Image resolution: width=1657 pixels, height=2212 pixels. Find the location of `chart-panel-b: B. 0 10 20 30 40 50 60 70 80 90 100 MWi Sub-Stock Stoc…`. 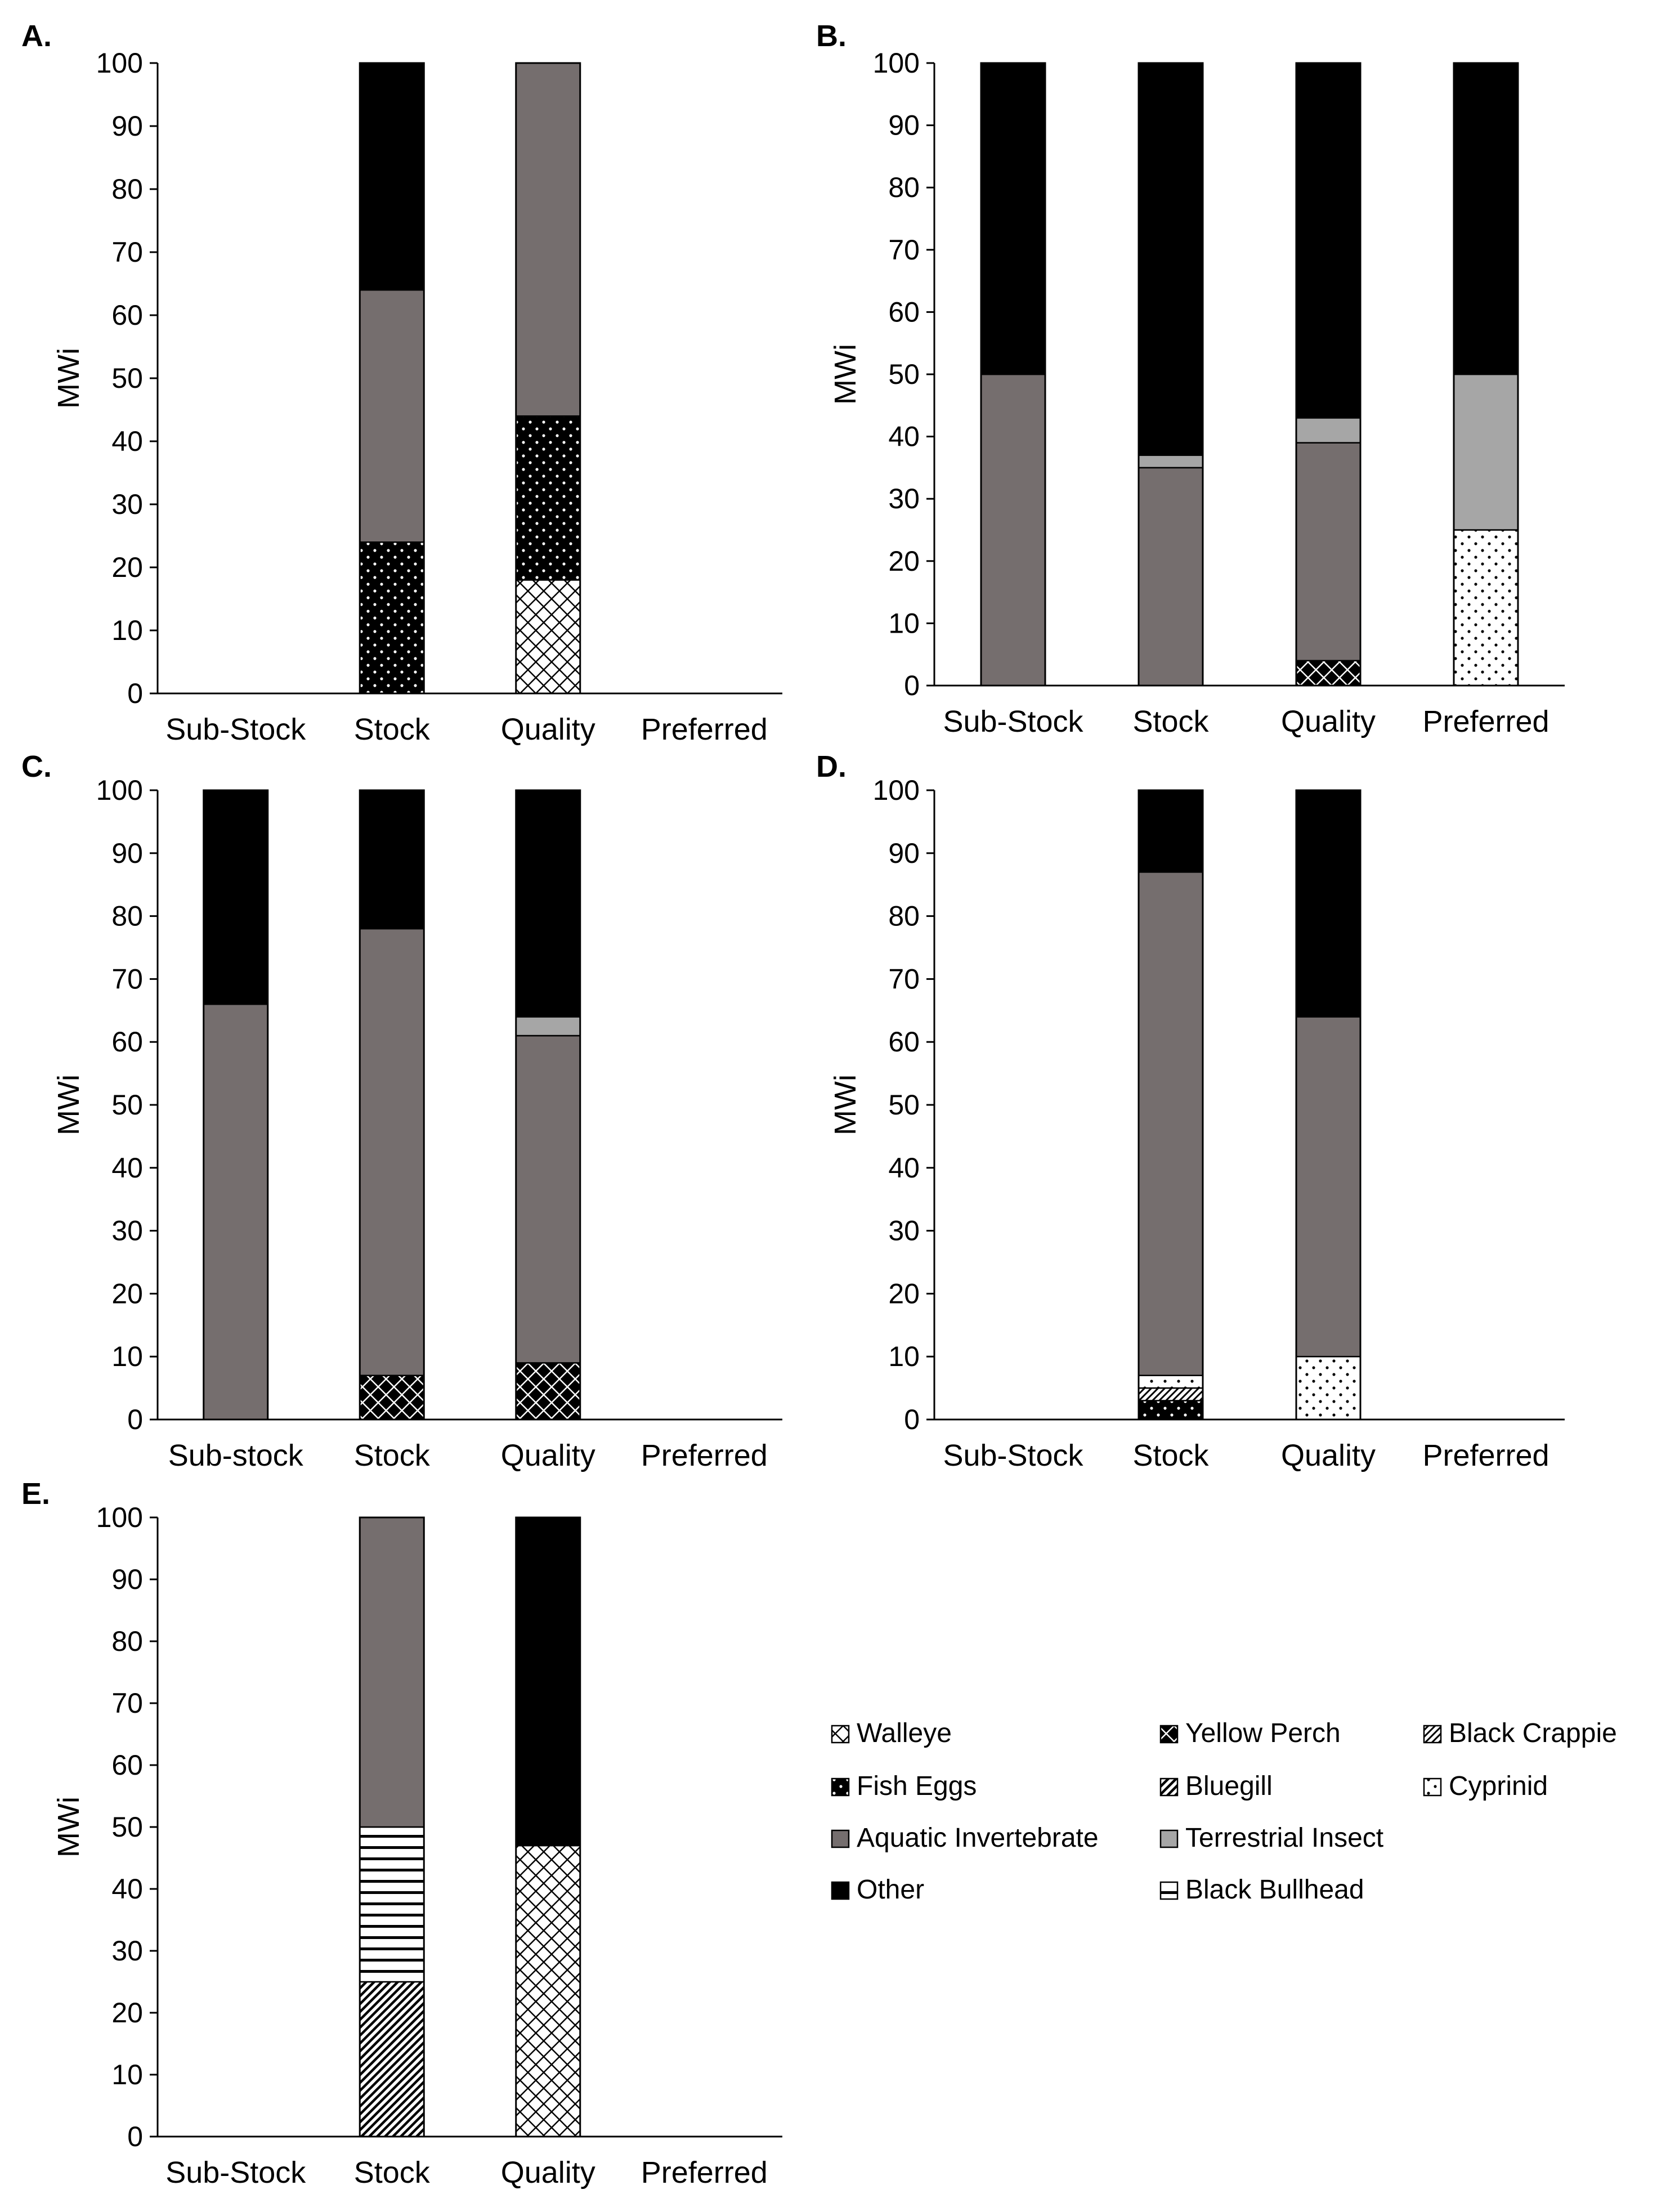

chart-panel-b: B. 0 10 20 30 40 50 60 70 80 90 100 MWi Sub-Stock Stoc… is located at coordinates (1190, 379).